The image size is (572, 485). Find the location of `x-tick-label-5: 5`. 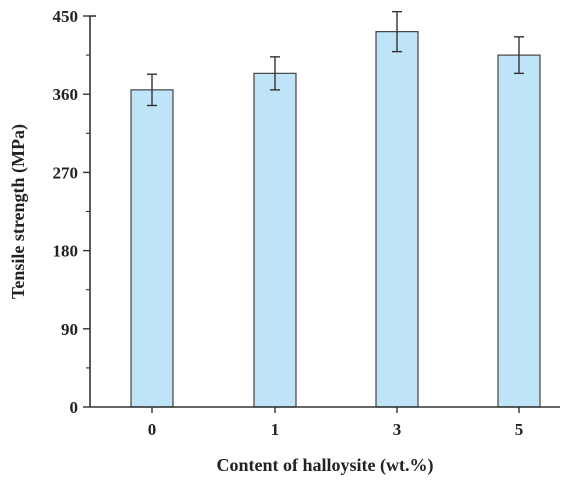

x-tick-label-5: 5 is located at coordinates (519, 429).